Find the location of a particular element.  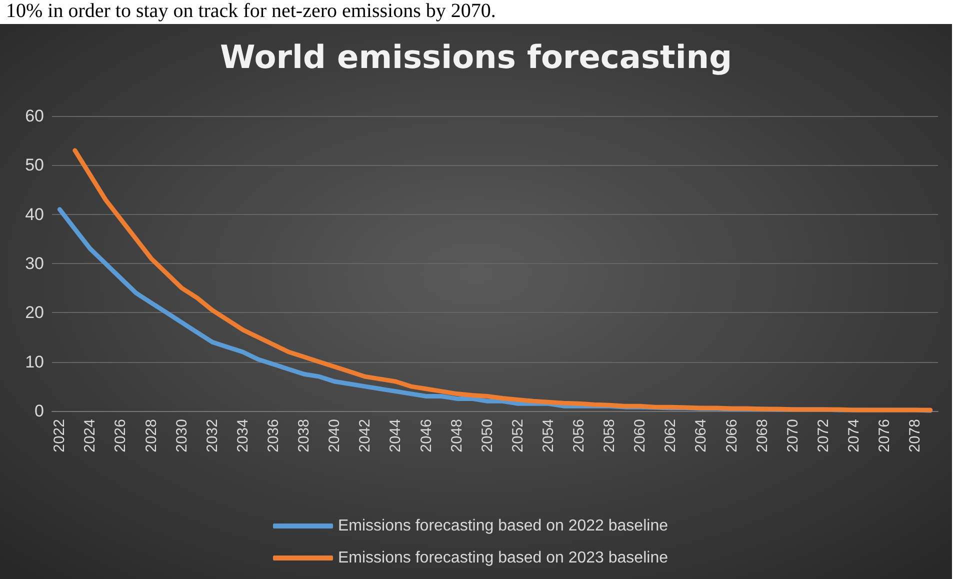

x-tick-label: 2050 is located at coordinates (487, 435).